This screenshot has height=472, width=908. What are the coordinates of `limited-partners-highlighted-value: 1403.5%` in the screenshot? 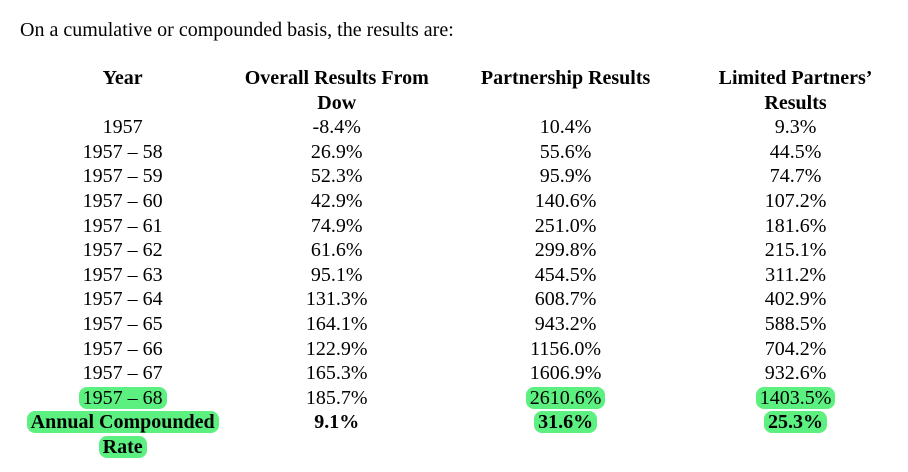 It's located at (795, 397).